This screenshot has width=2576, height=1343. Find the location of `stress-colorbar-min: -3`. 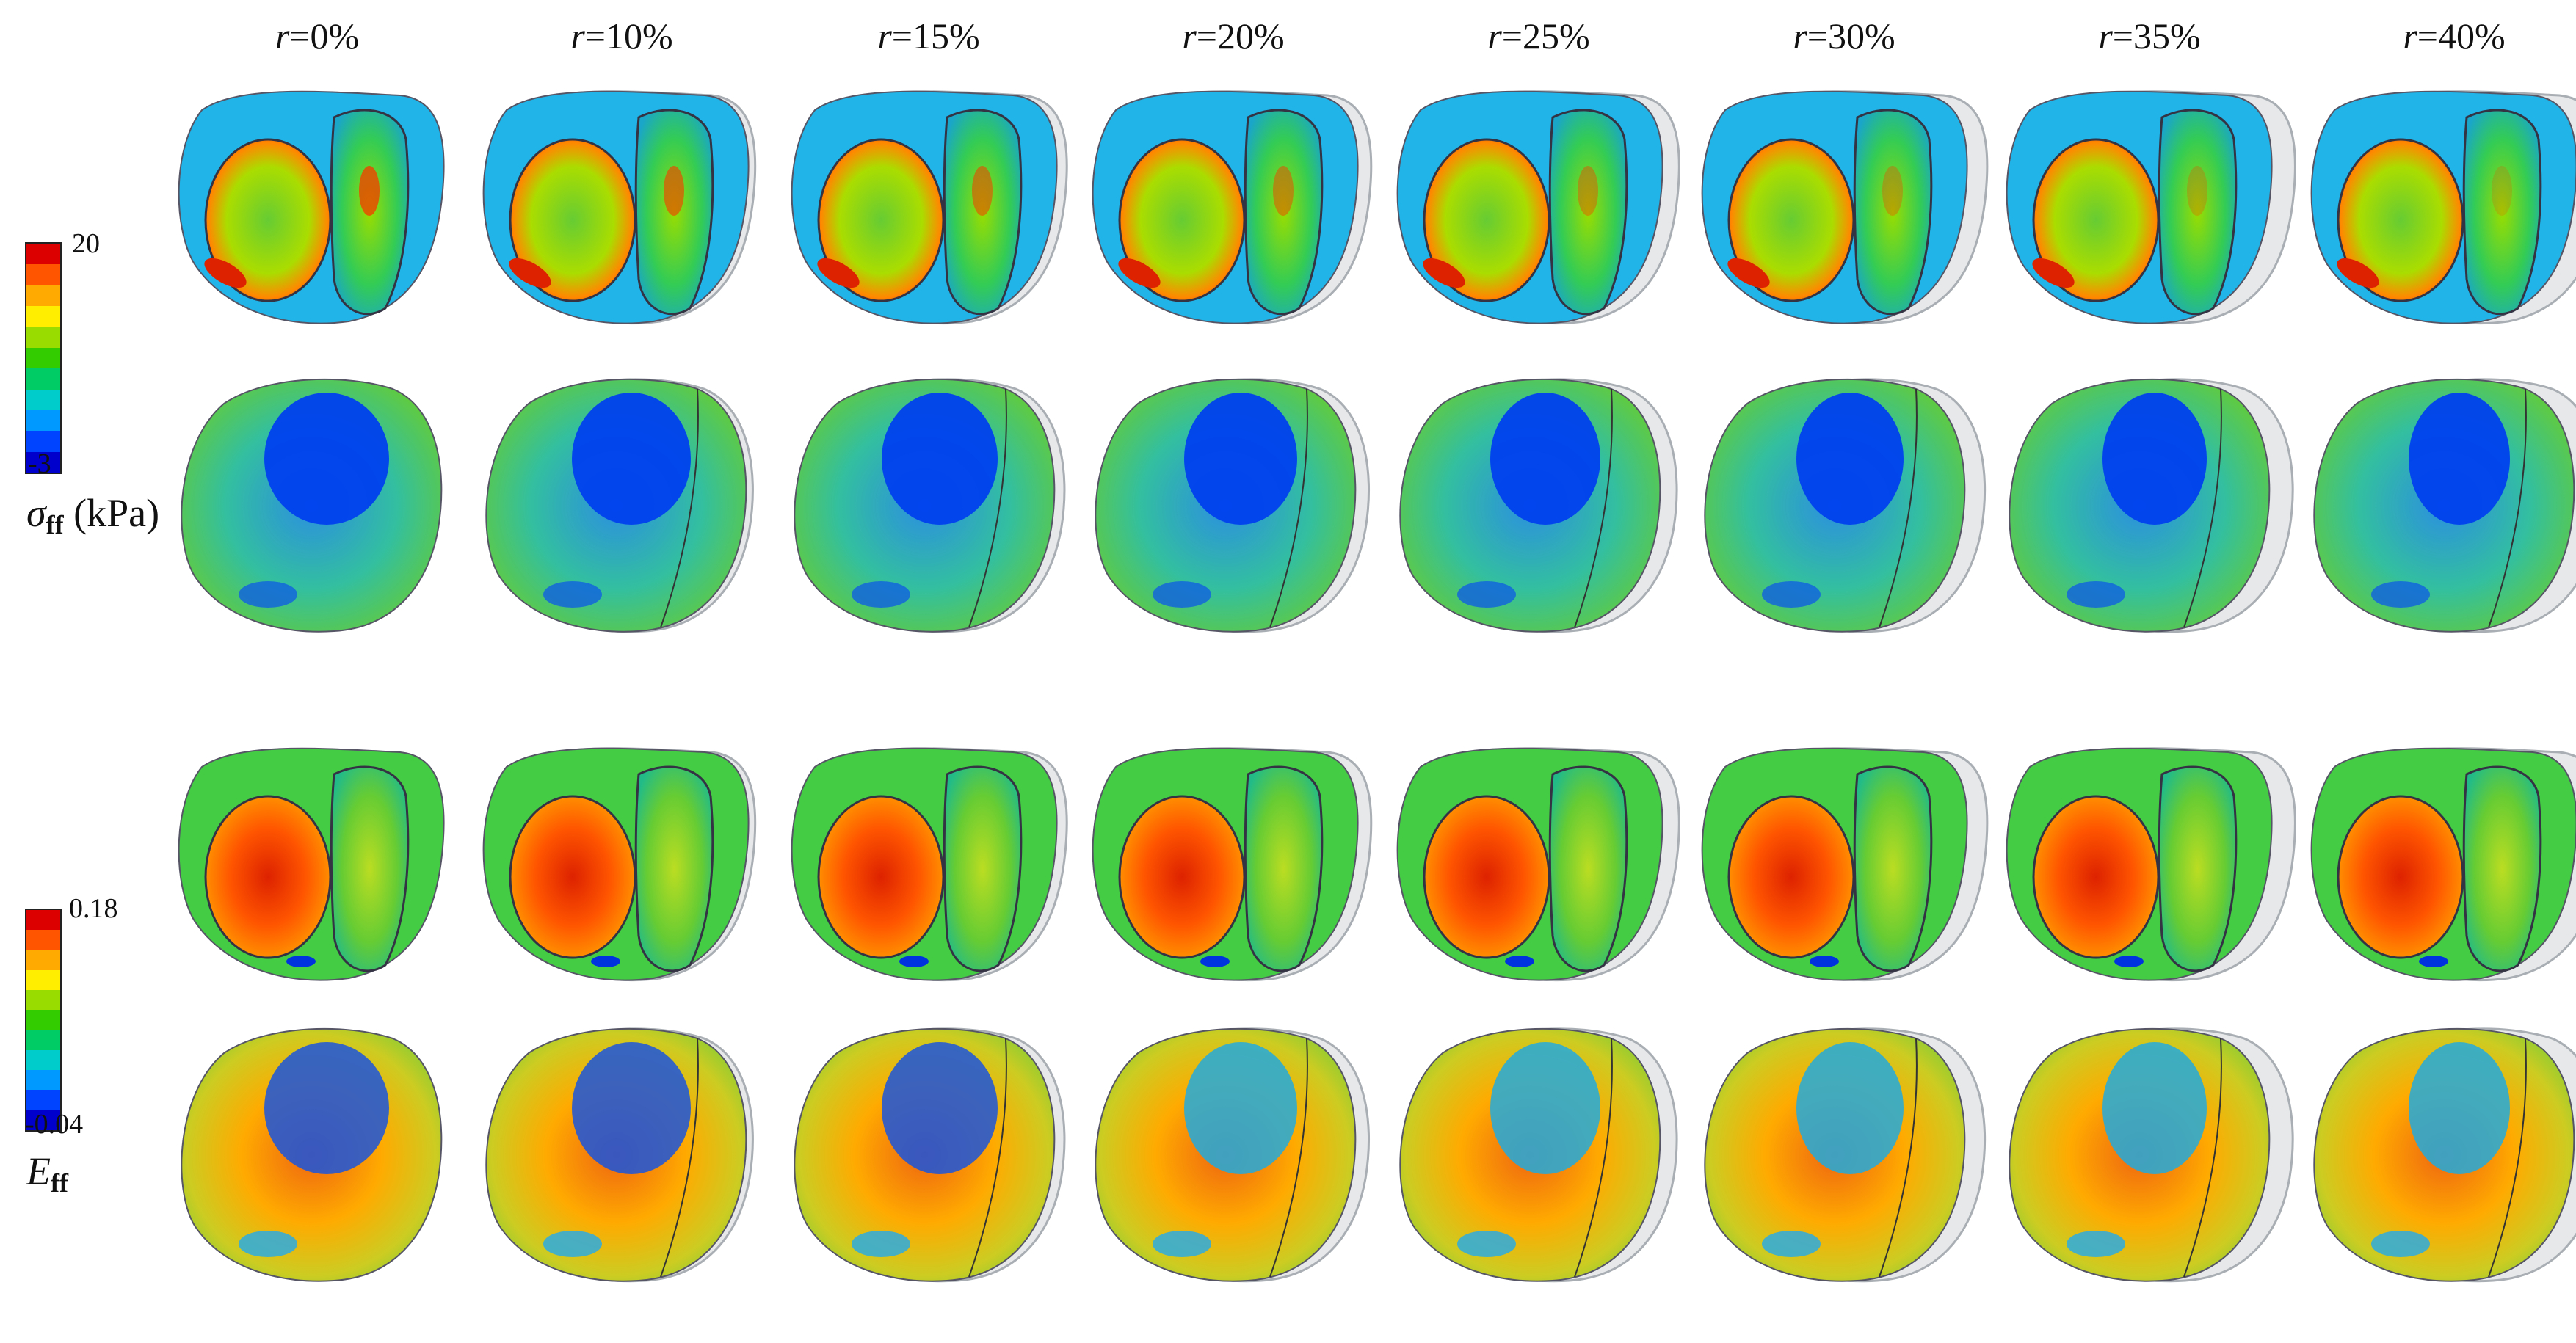

stress-colorbar-min: -3 is located at coordinates (40, 463).